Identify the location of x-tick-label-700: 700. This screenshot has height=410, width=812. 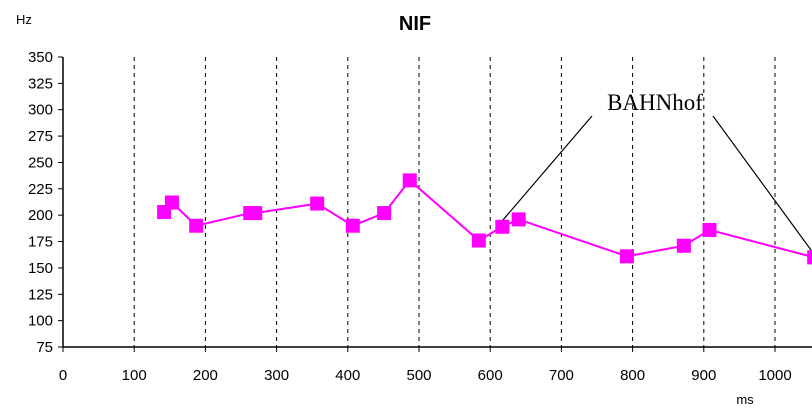
(561, 375).